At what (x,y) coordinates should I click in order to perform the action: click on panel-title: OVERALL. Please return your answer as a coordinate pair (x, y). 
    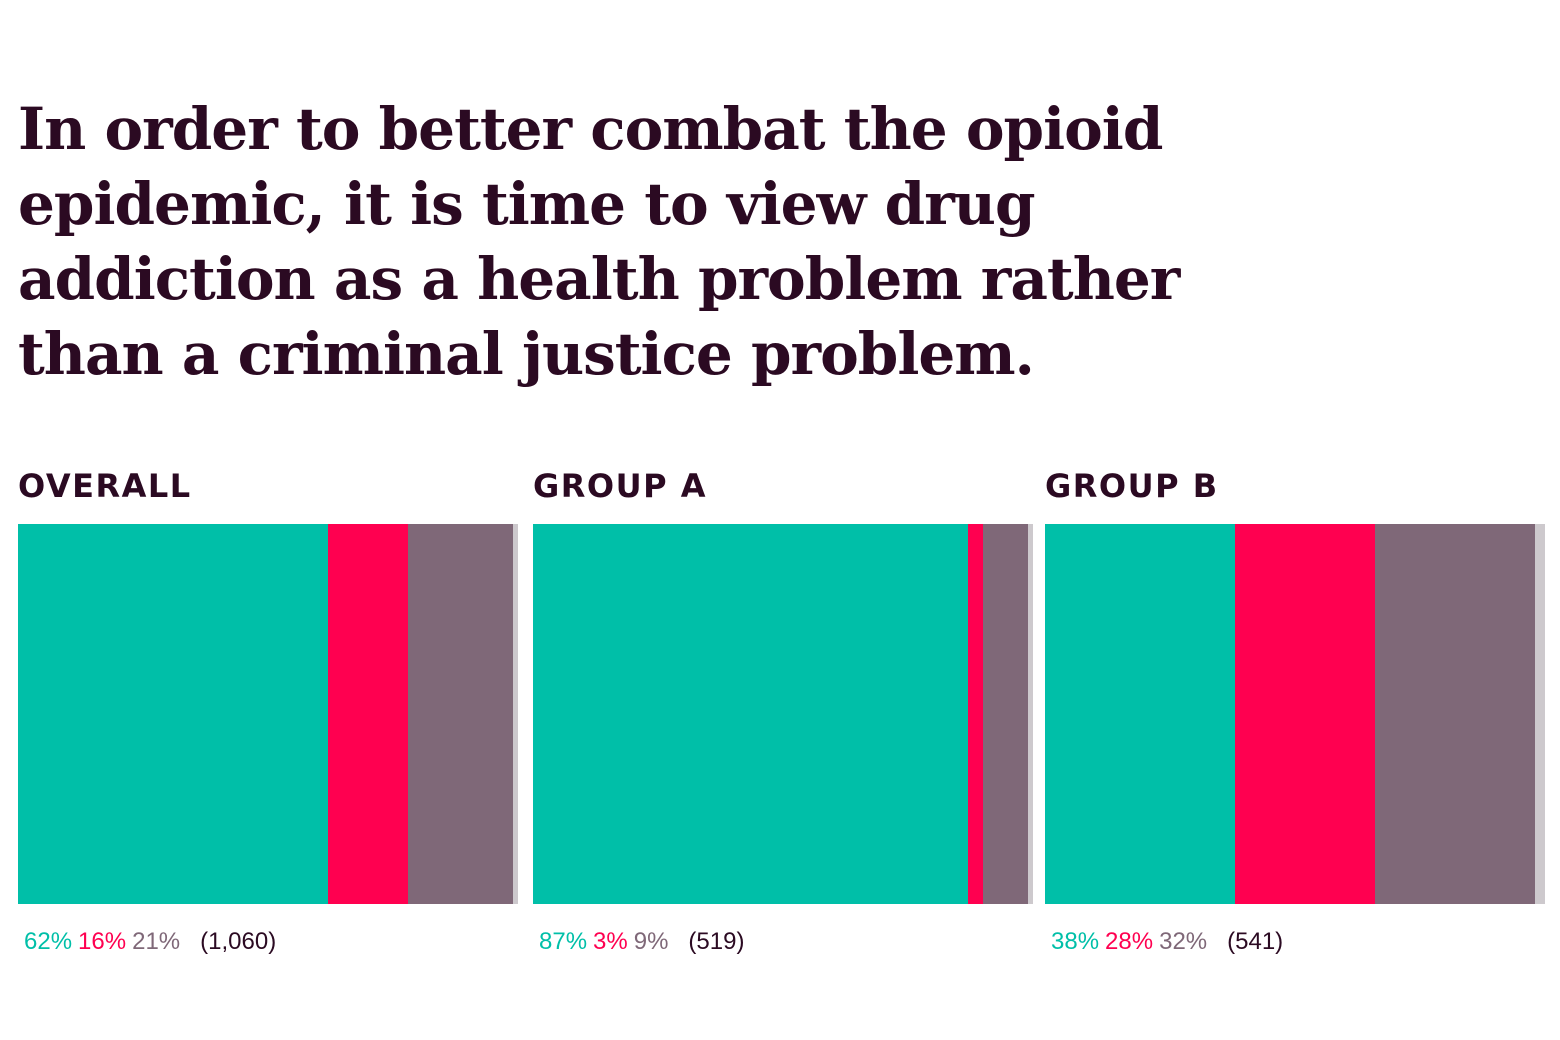
    Looking at the image, I should click on (105, 486).